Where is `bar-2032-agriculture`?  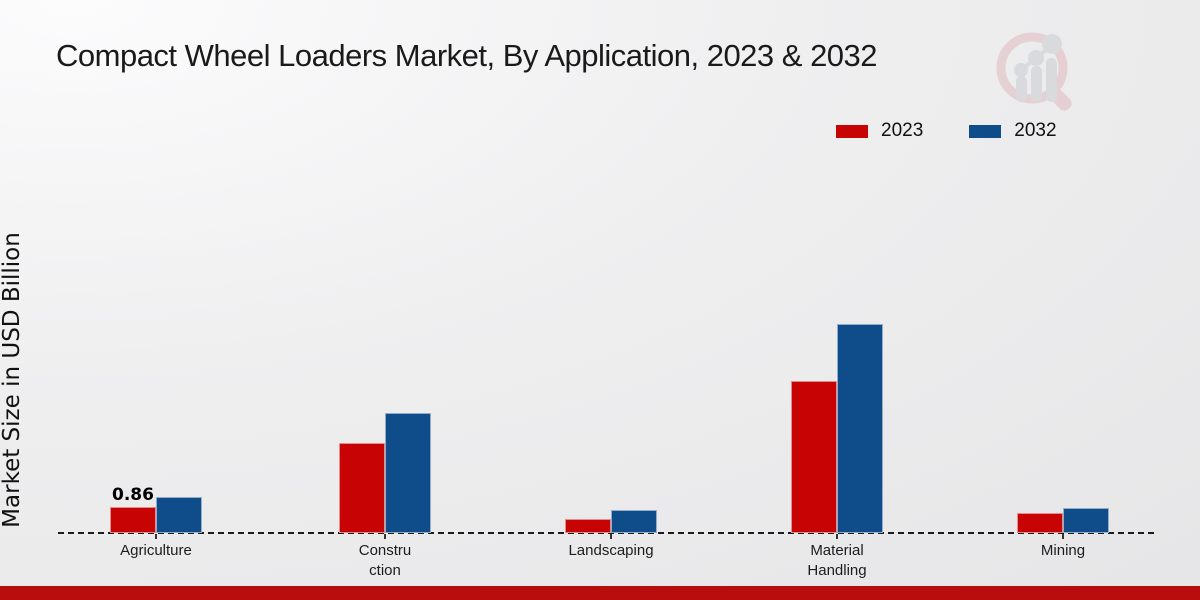
bar-2032-agriculture is located at coordinates (179, 515).